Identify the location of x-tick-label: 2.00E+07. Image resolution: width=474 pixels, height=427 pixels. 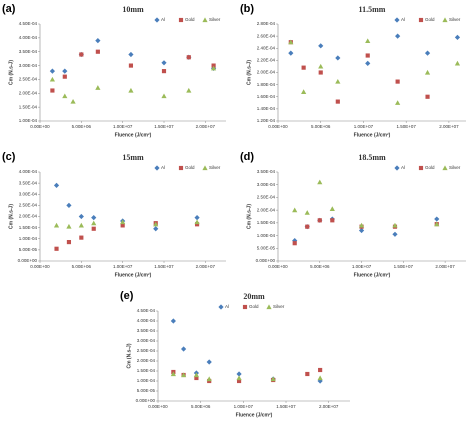
(206, 266).